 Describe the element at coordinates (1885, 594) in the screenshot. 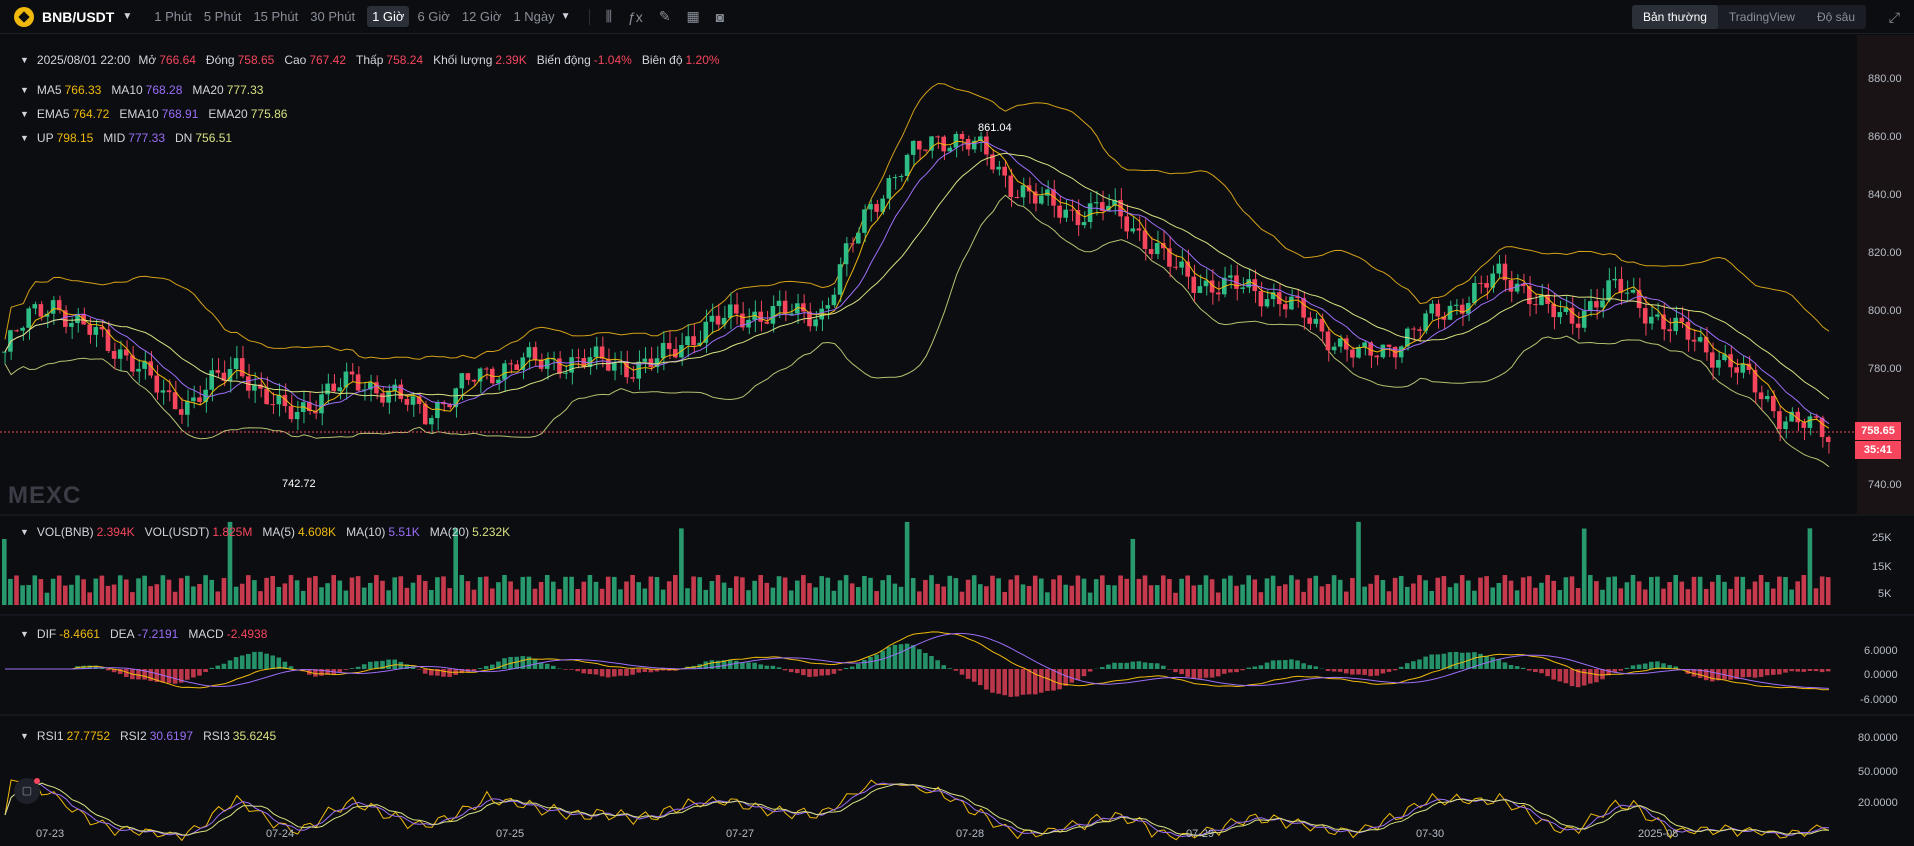

I see `vol-tick: 5K` at that location.